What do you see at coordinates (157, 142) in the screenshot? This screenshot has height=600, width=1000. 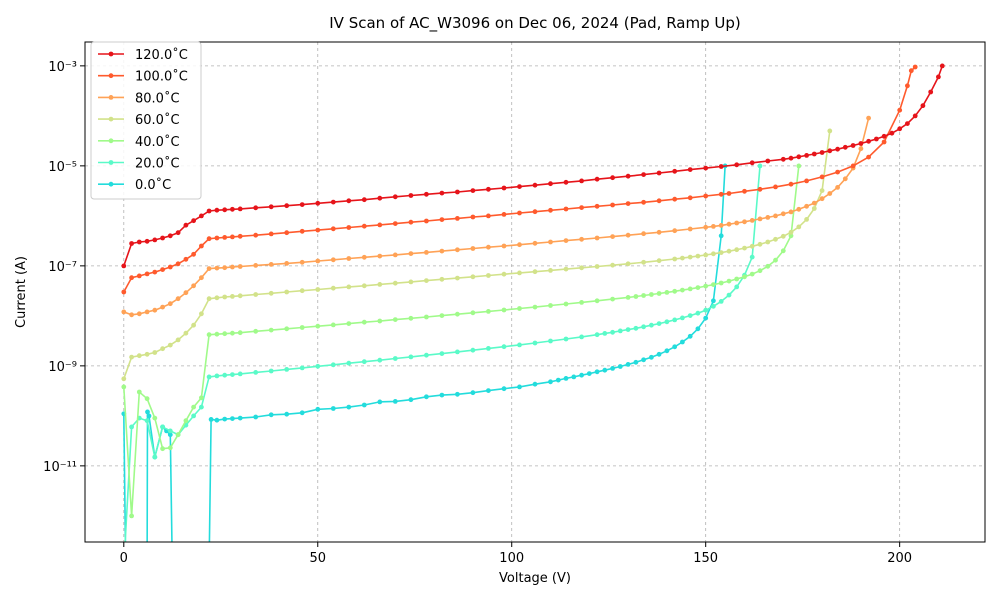 I see `legend-label: 40.0˚C` at bounding box center [157, 142].